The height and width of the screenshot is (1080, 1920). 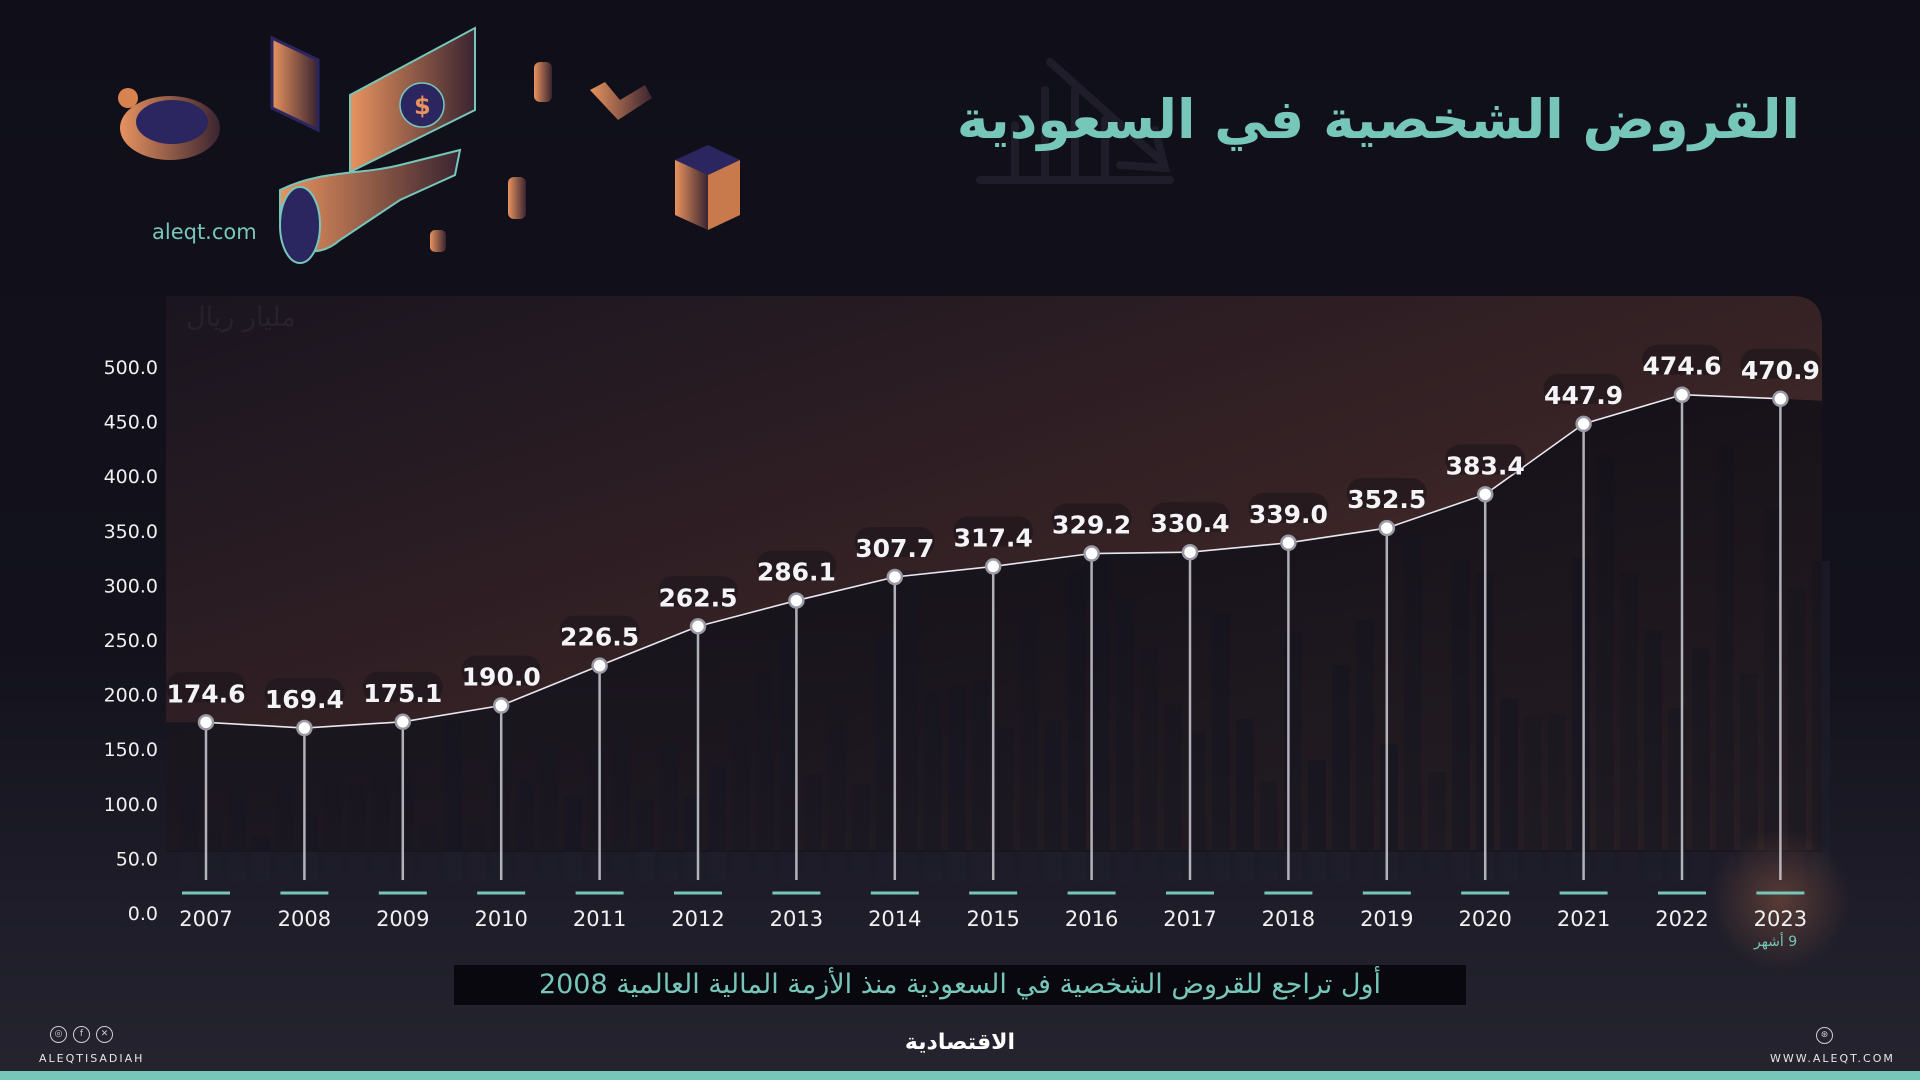 I want to click on instagram-icon: ◎, so click(x=58, y=1034).